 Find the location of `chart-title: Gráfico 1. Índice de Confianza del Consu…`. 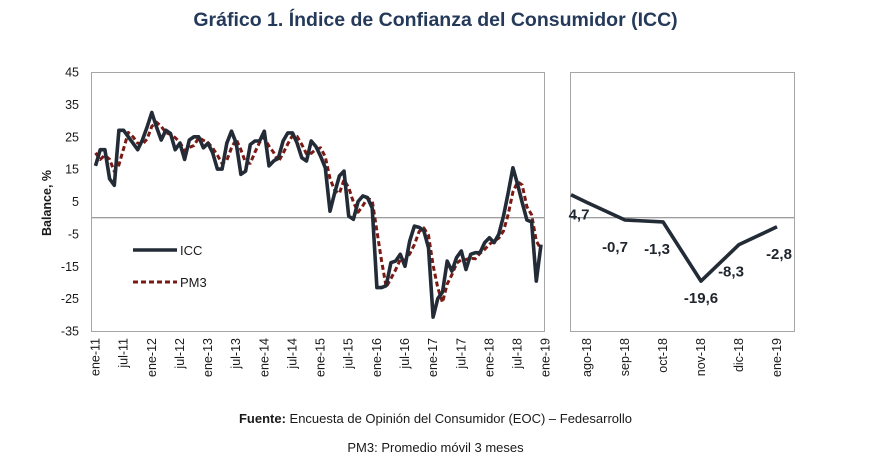

chart-title: Gráfico 1. Índice de Confianza del Consu… is located at coordinates (435, 20).